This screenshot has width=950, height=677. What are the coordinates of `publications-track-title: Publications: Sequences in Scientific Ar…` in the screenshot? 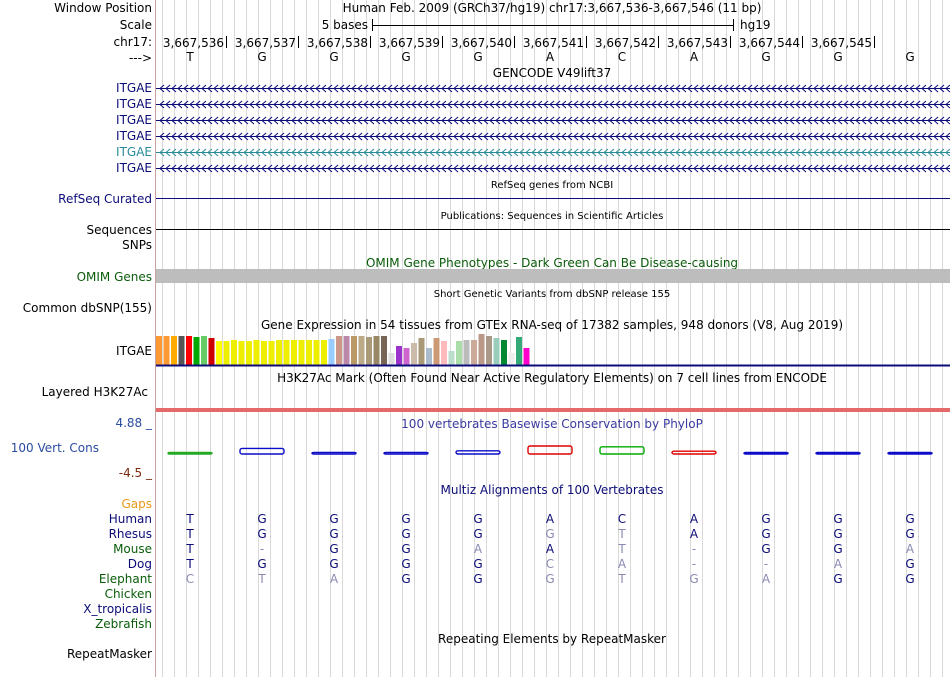 It's located at (552, 216).